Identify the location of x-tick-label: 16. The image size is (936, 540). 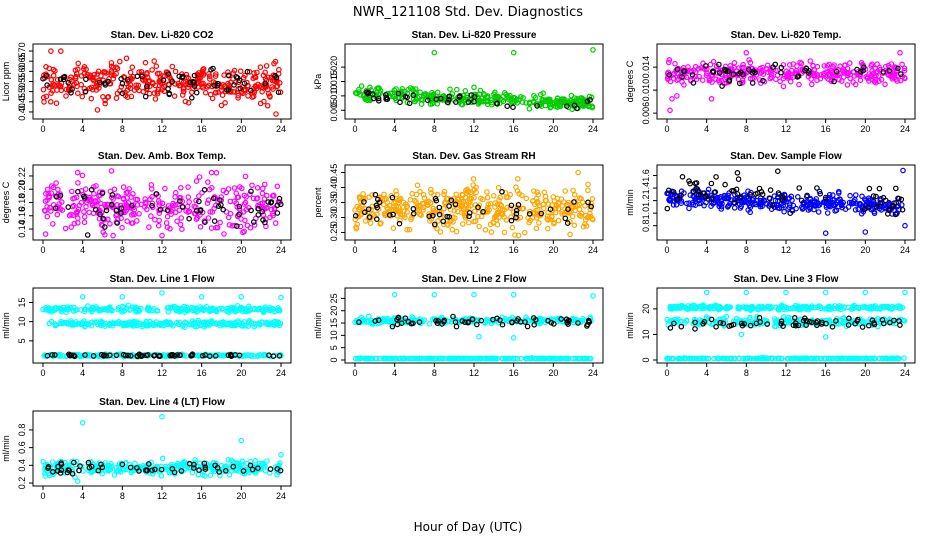
(514, 250).